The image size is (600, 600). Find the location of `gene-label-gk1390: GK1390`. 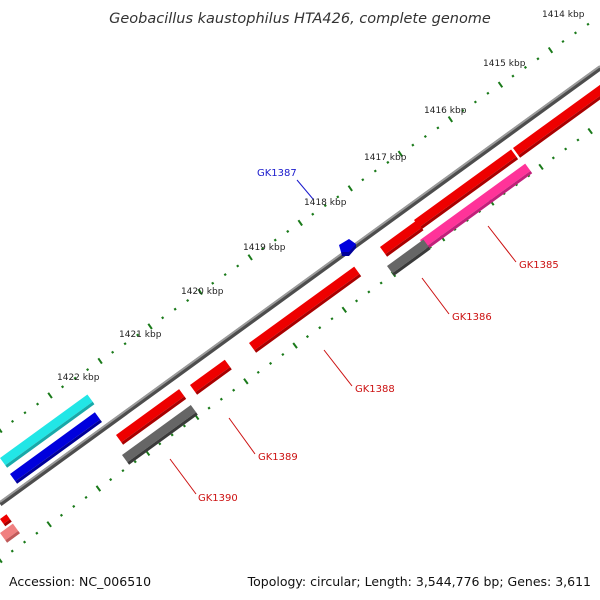

gene-label-gk1390: GK1390 is located at coordinates (218, 498).